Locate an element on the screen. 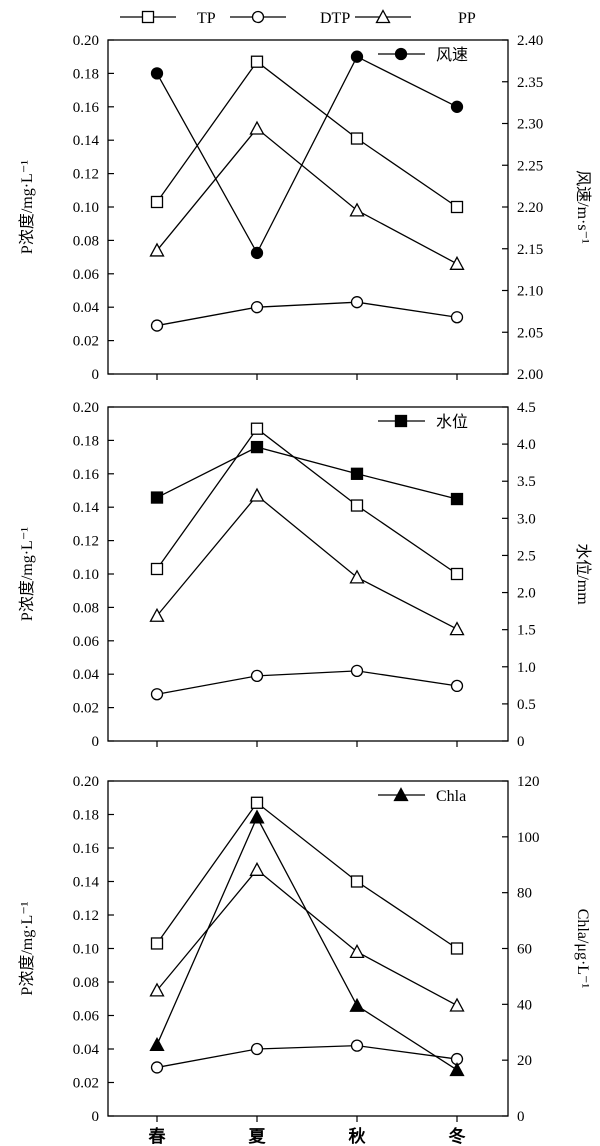 This screenshot has height=1146, width=600. legend-label-dtp: DTP is located at coordinates (335, 18).